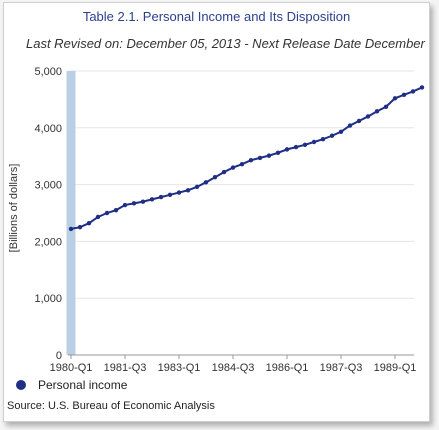 This screenshot has width=439, height=430. I want to click on y-tick-label: 0, so click(59, 356).